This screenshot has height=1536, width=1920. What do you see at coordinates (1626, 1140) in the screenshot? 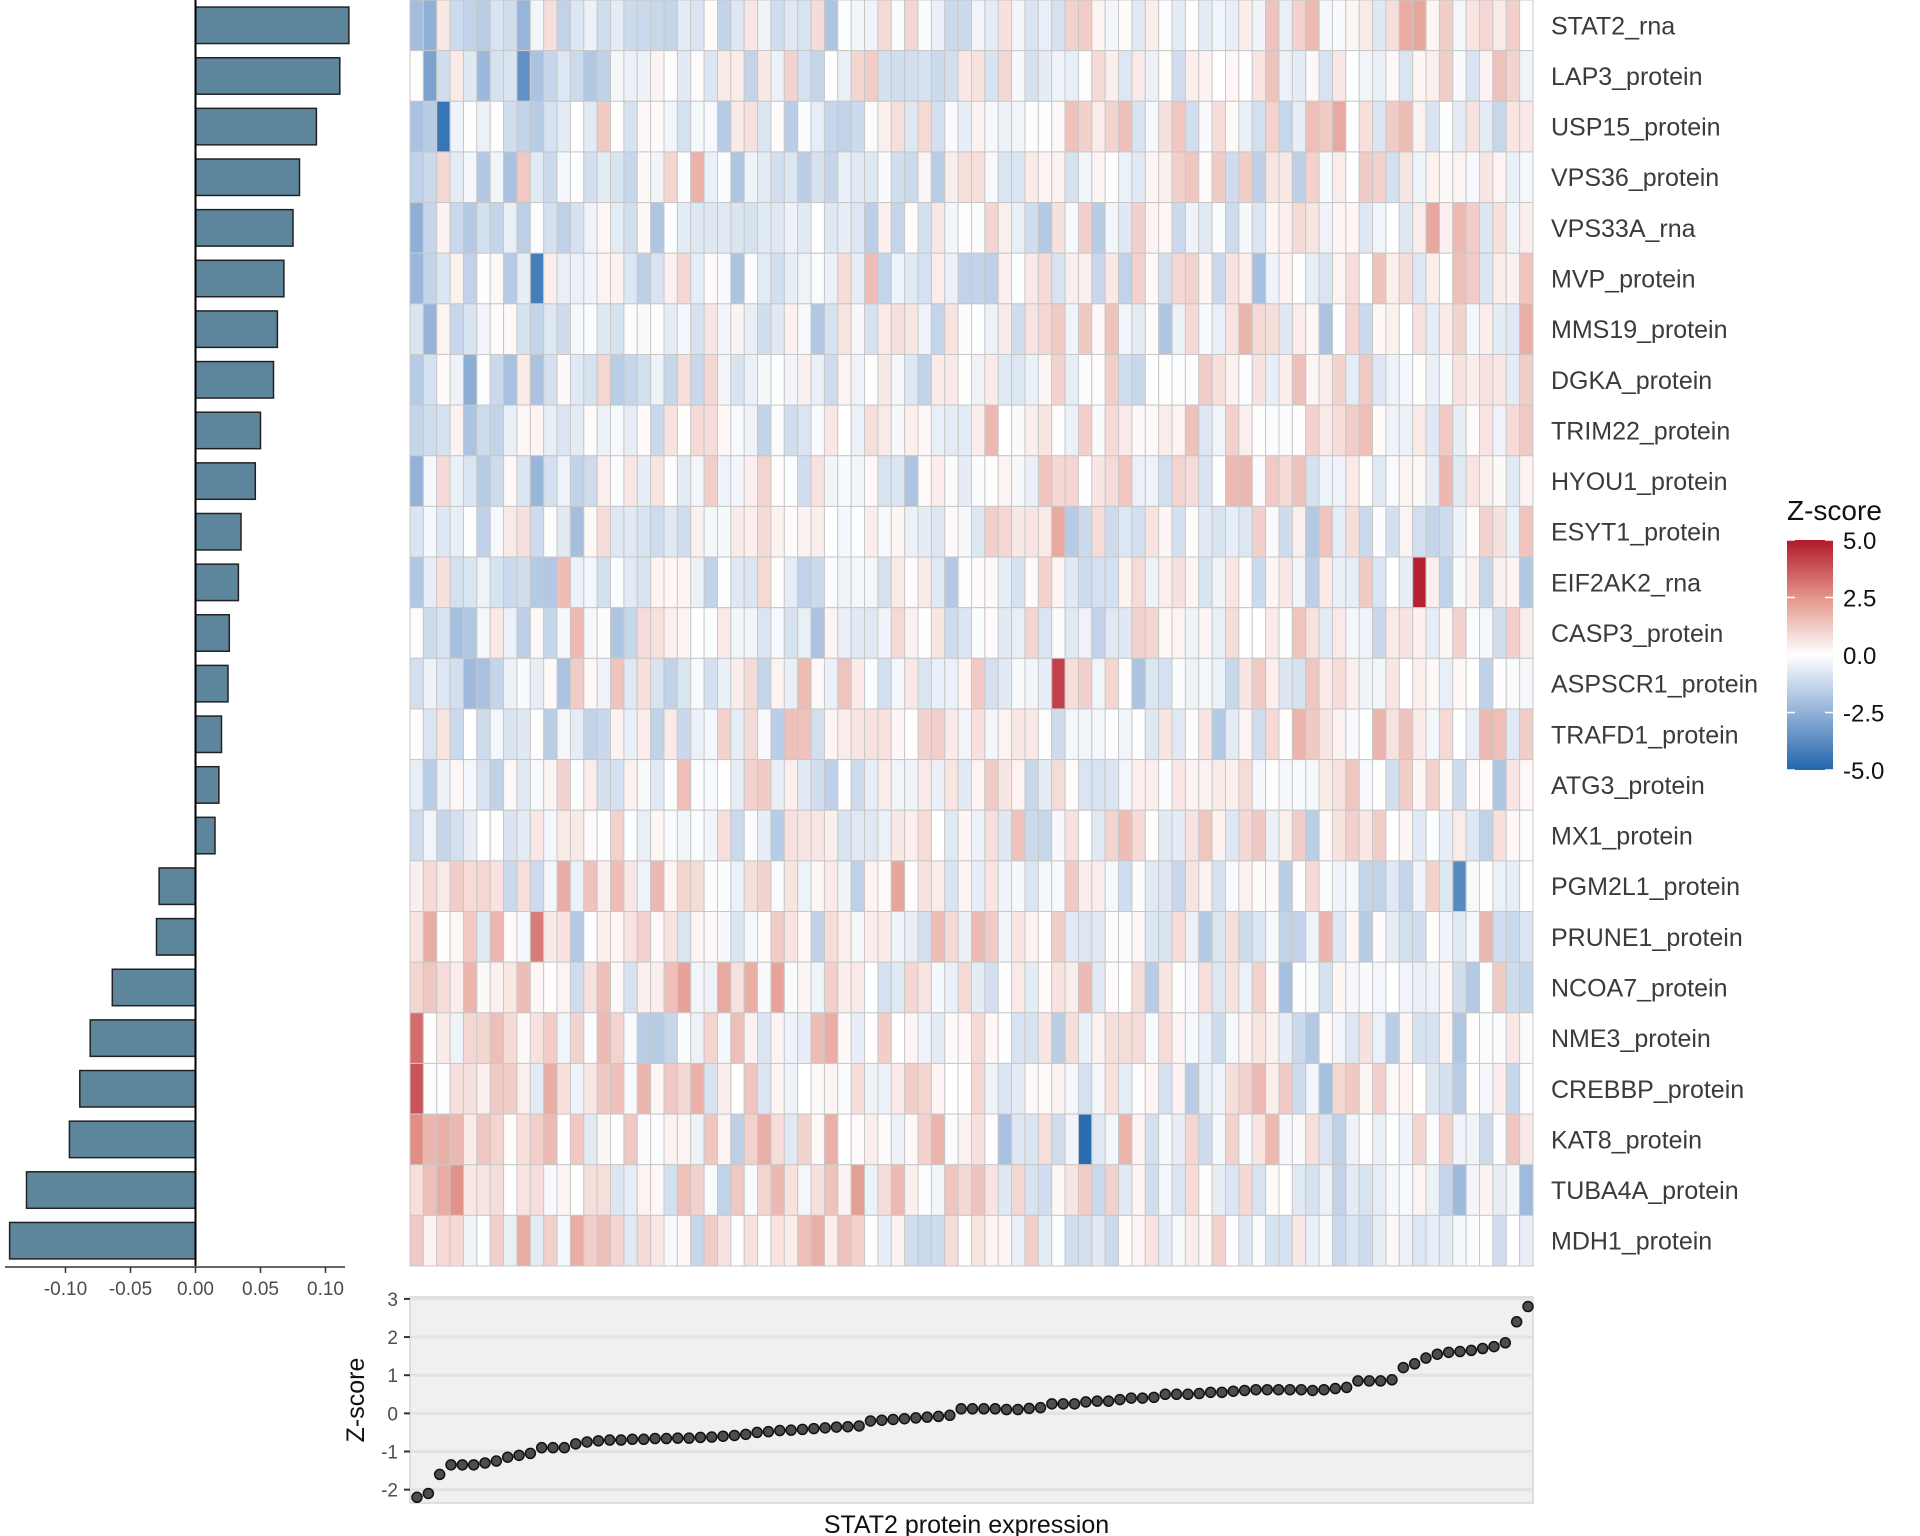
I see `row-label-KAT8_protein: KAT8_protein` at bounding box center [1626, 1140].